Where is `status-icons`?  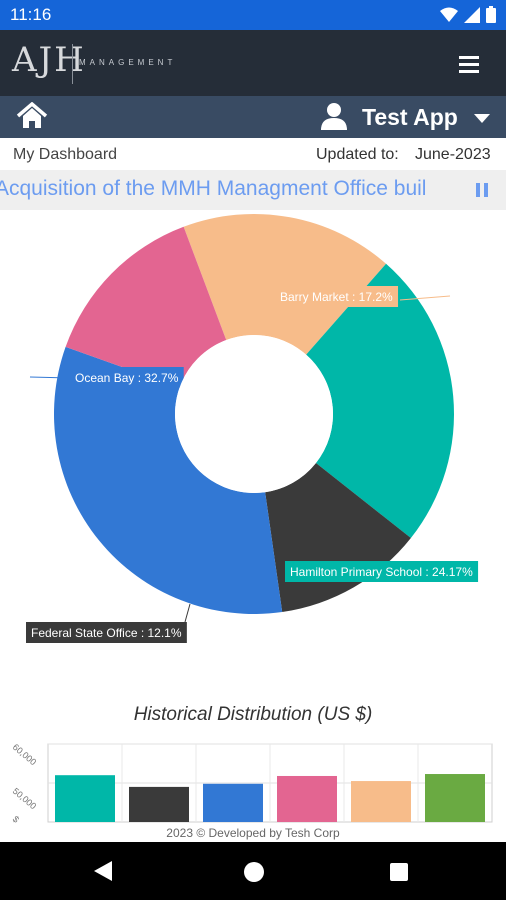
status-icons is located at coordinates (468, 14).